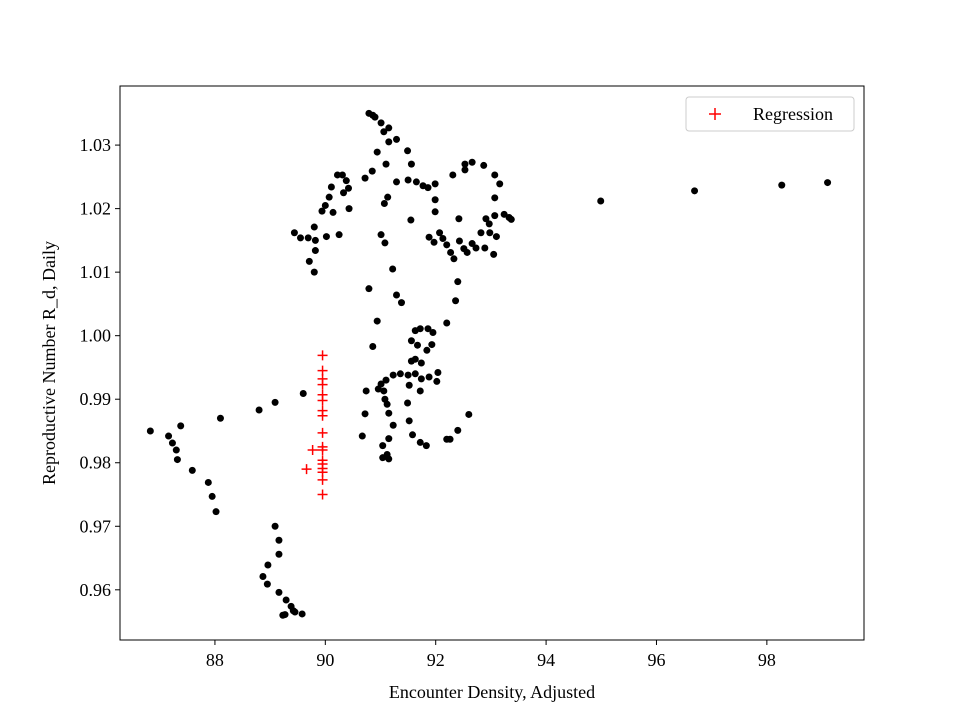  Describe the element at coordinates (96, 526) in the screenshot. I see `y-tick-label: 0.97` at that location.